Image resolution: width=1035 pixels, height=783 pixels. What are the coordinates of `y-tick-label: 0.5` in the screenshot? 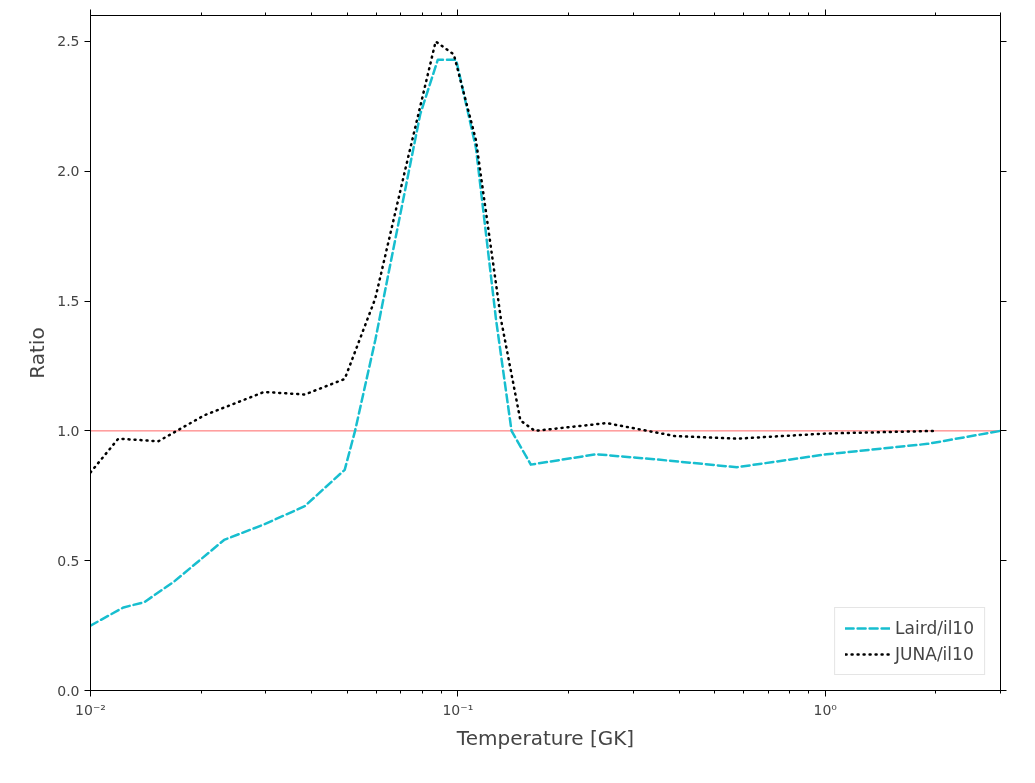 It's located at (68, 560).